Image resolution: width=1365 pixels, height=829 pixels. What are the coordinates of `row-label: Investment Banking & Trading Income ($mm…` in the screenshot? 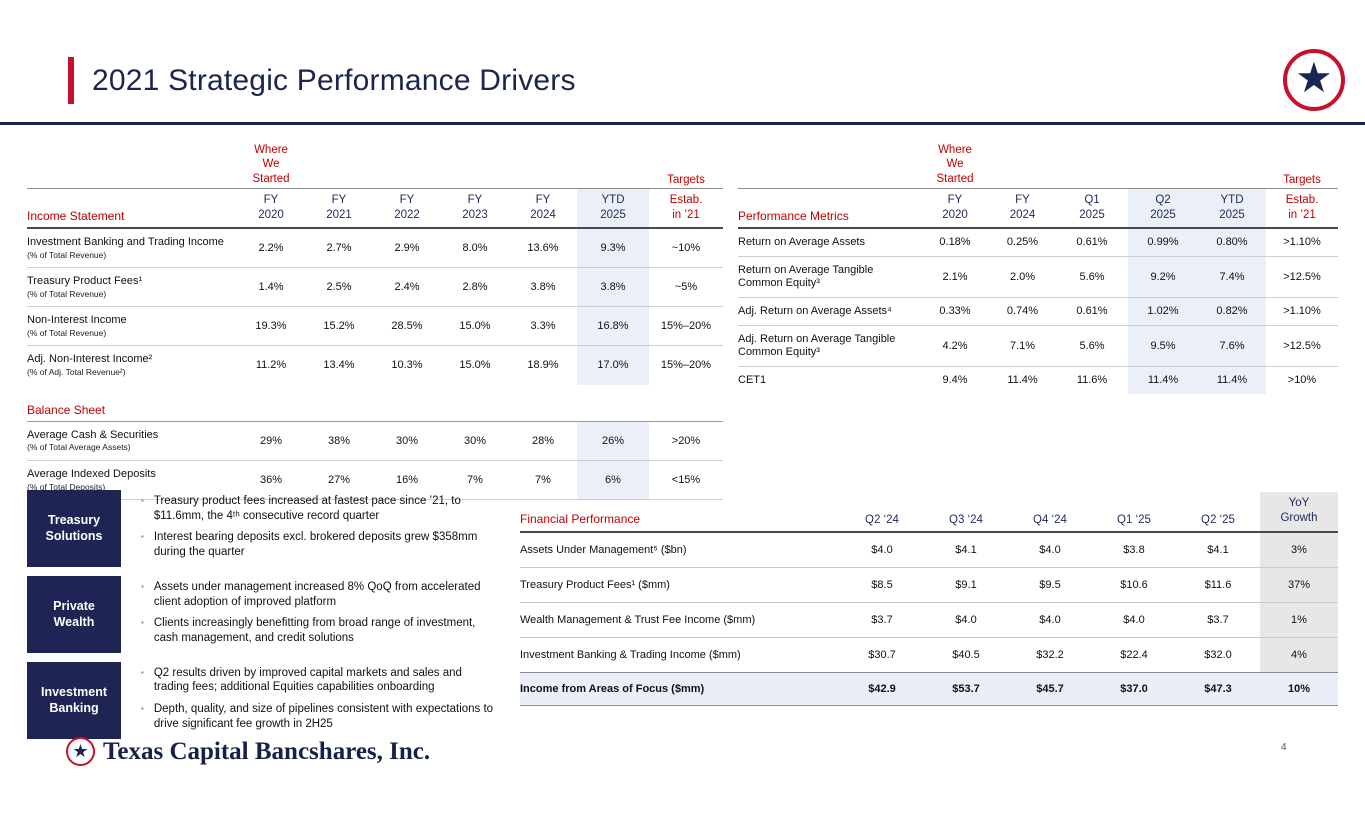 It's located at (630, 654).